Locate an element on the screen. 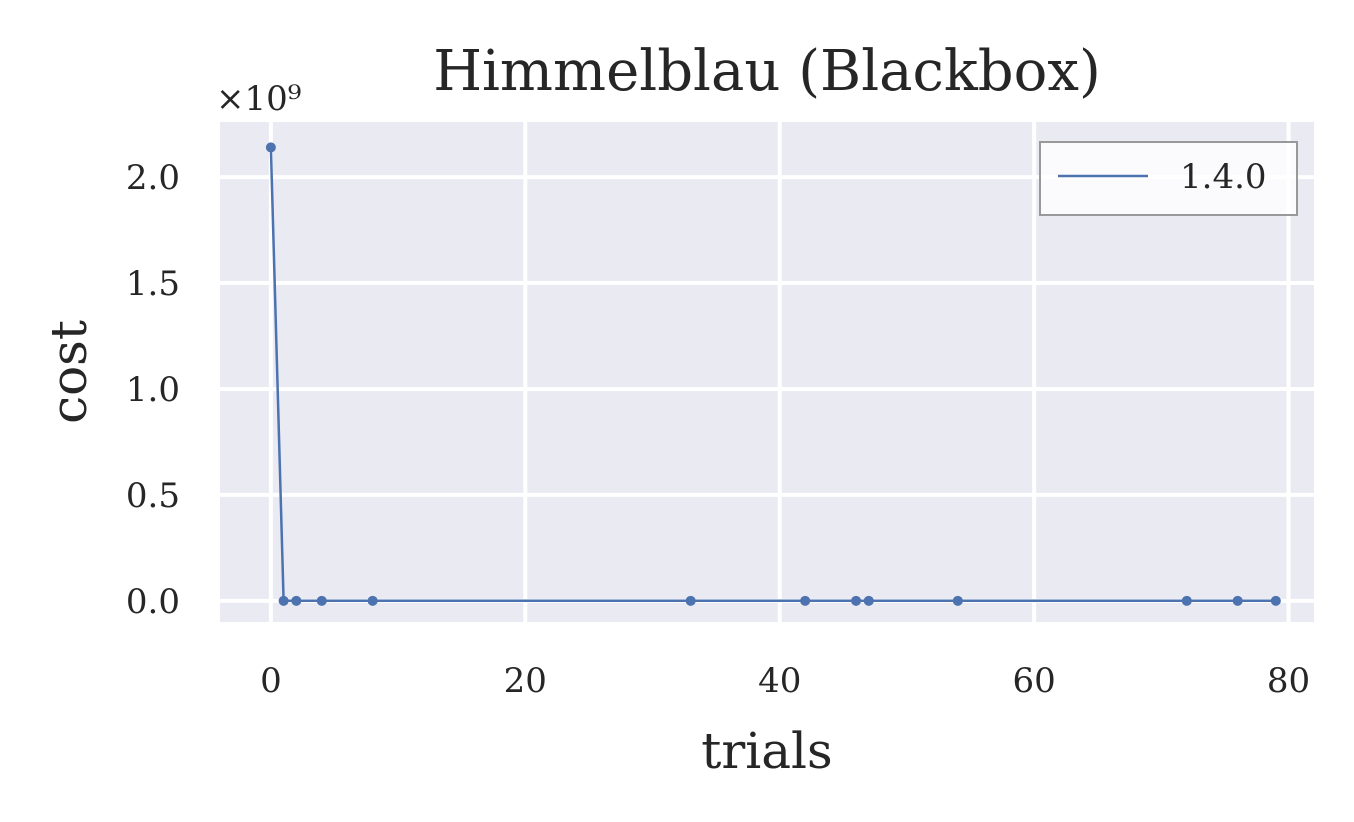 The height and width of the screenshot is (822, 1354). x-tick-label: 20 is located at coordinates (525, 681).